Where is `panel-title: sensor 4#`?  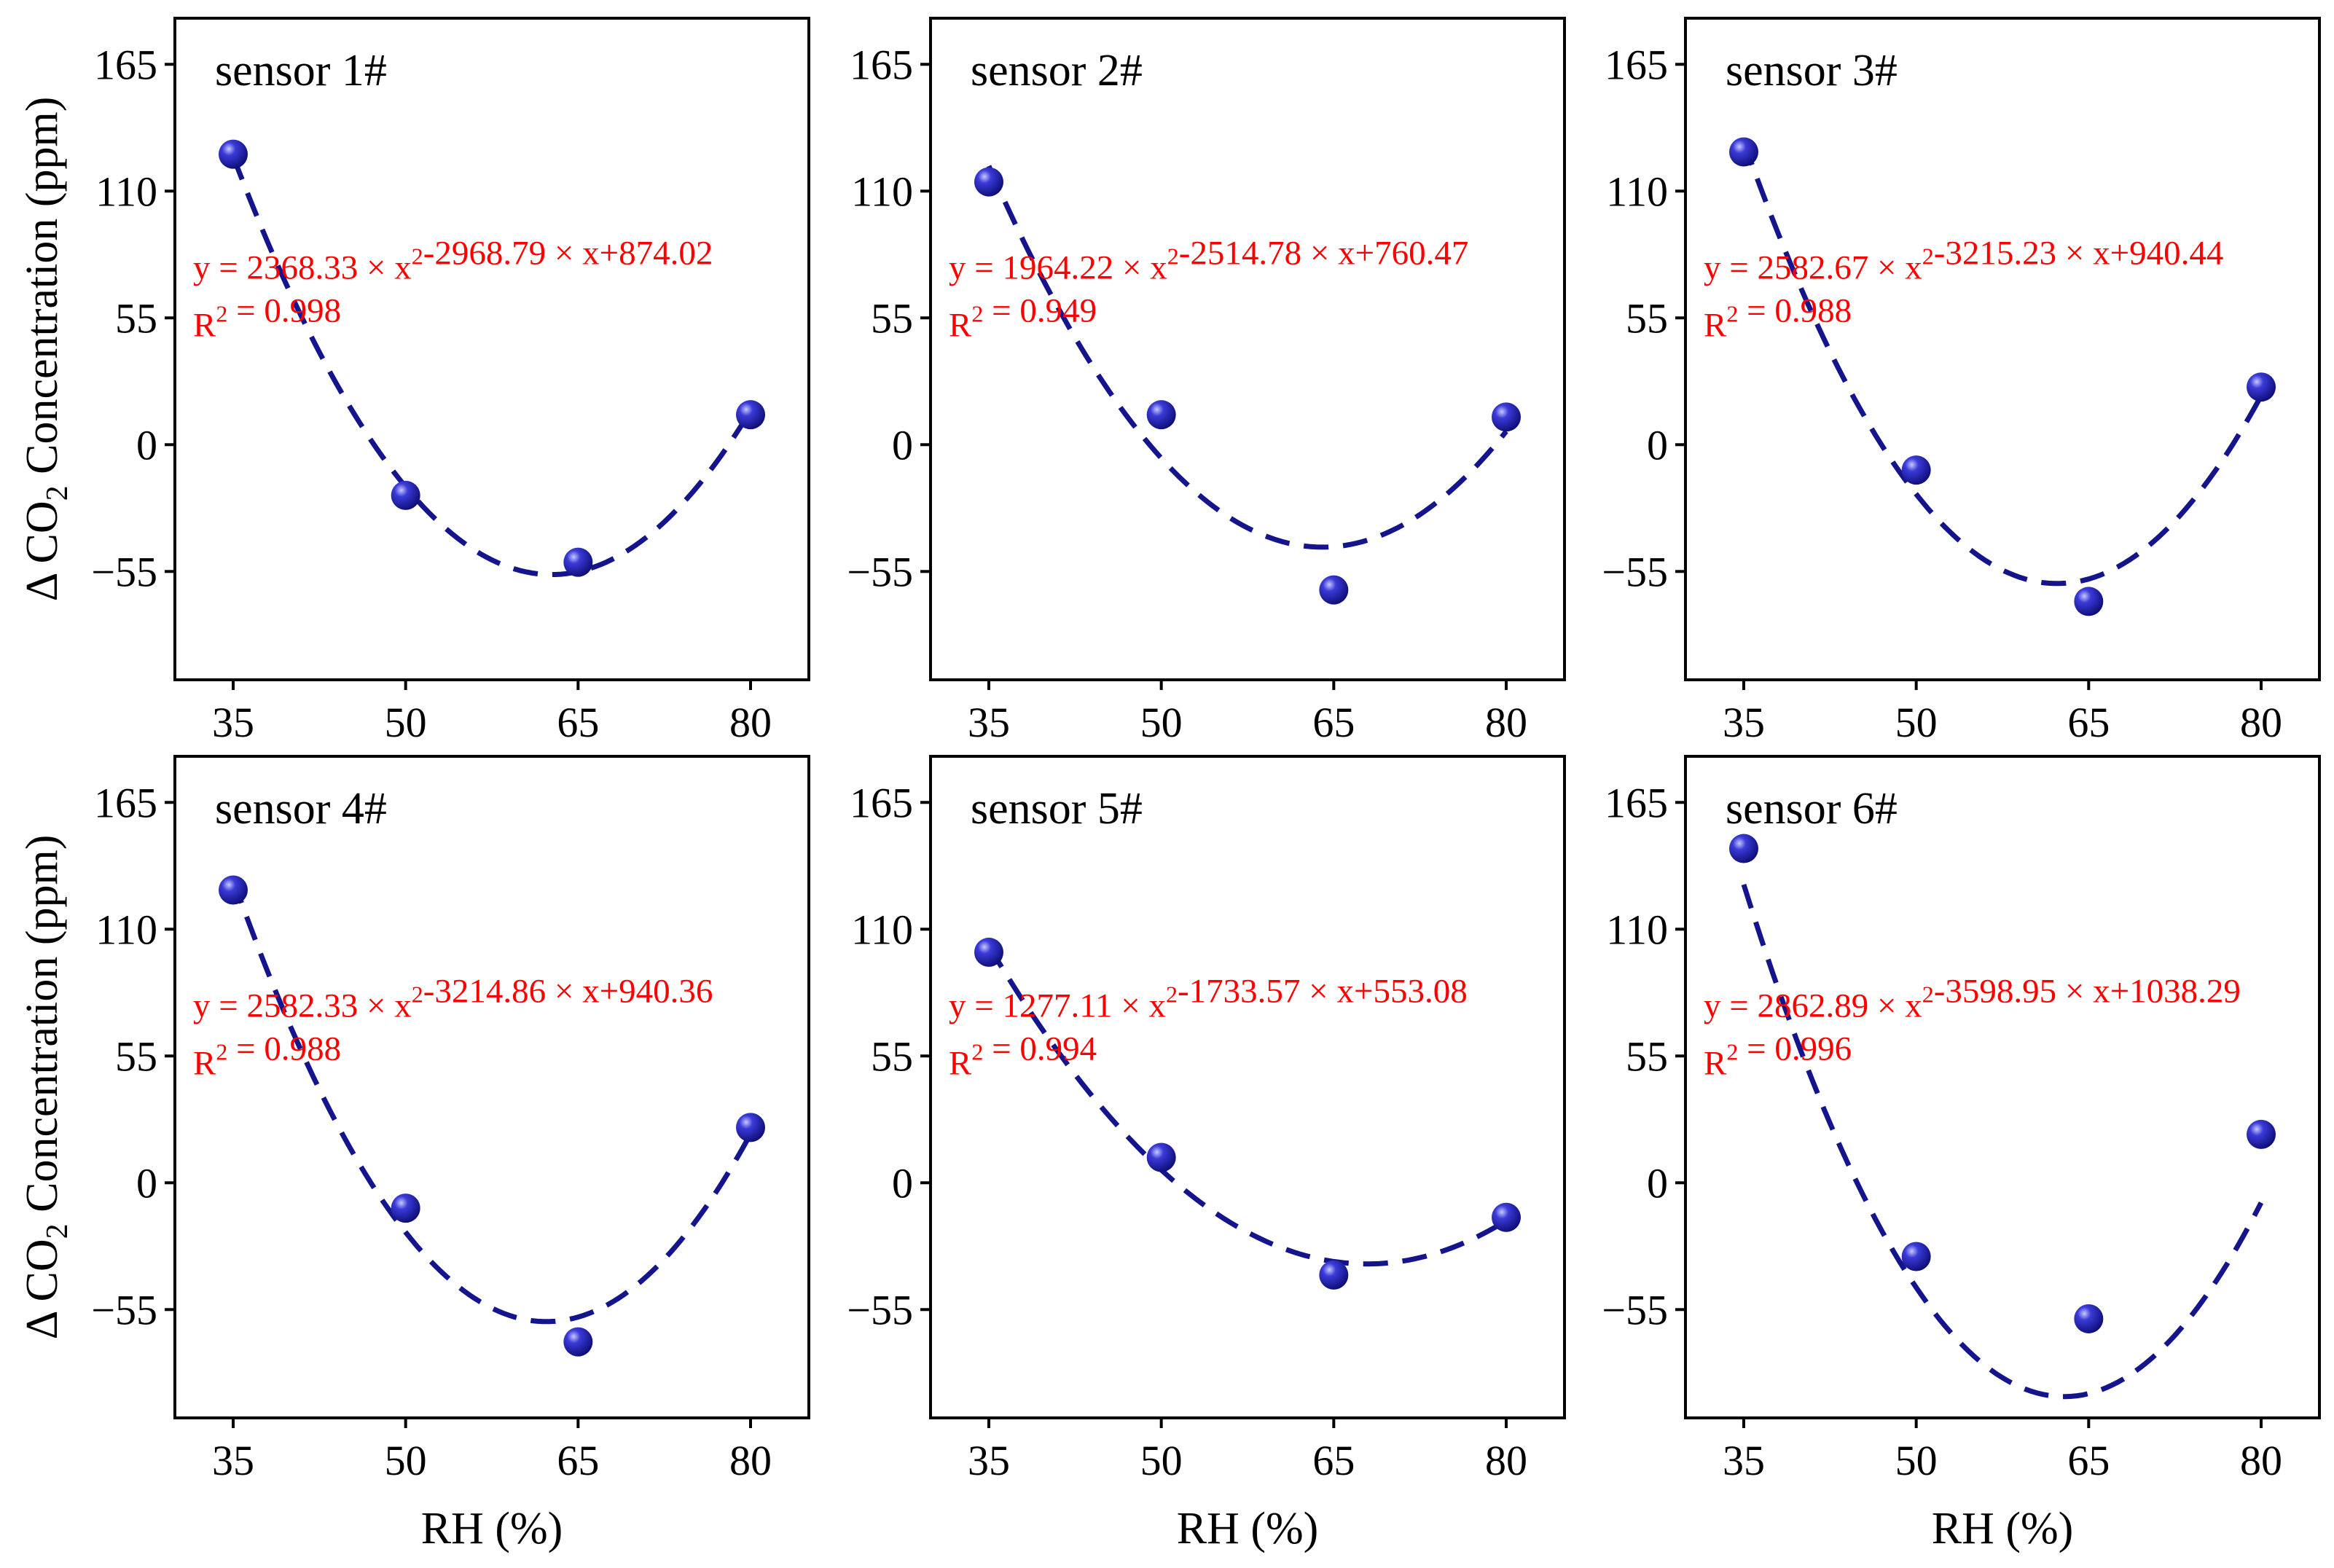
panel-title: sensor 4# is located at coordinates (301, 809).